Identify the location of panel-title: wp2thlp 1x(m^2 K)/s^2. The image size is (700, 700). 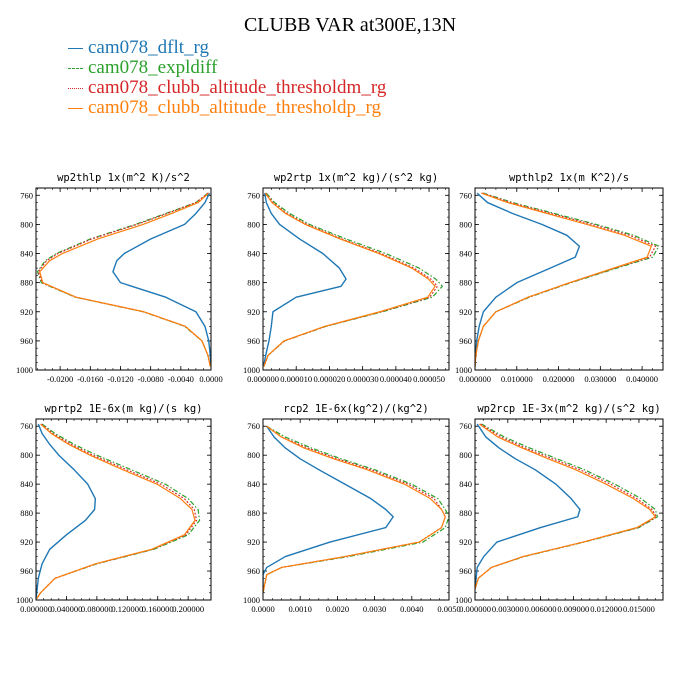
(123, 178).